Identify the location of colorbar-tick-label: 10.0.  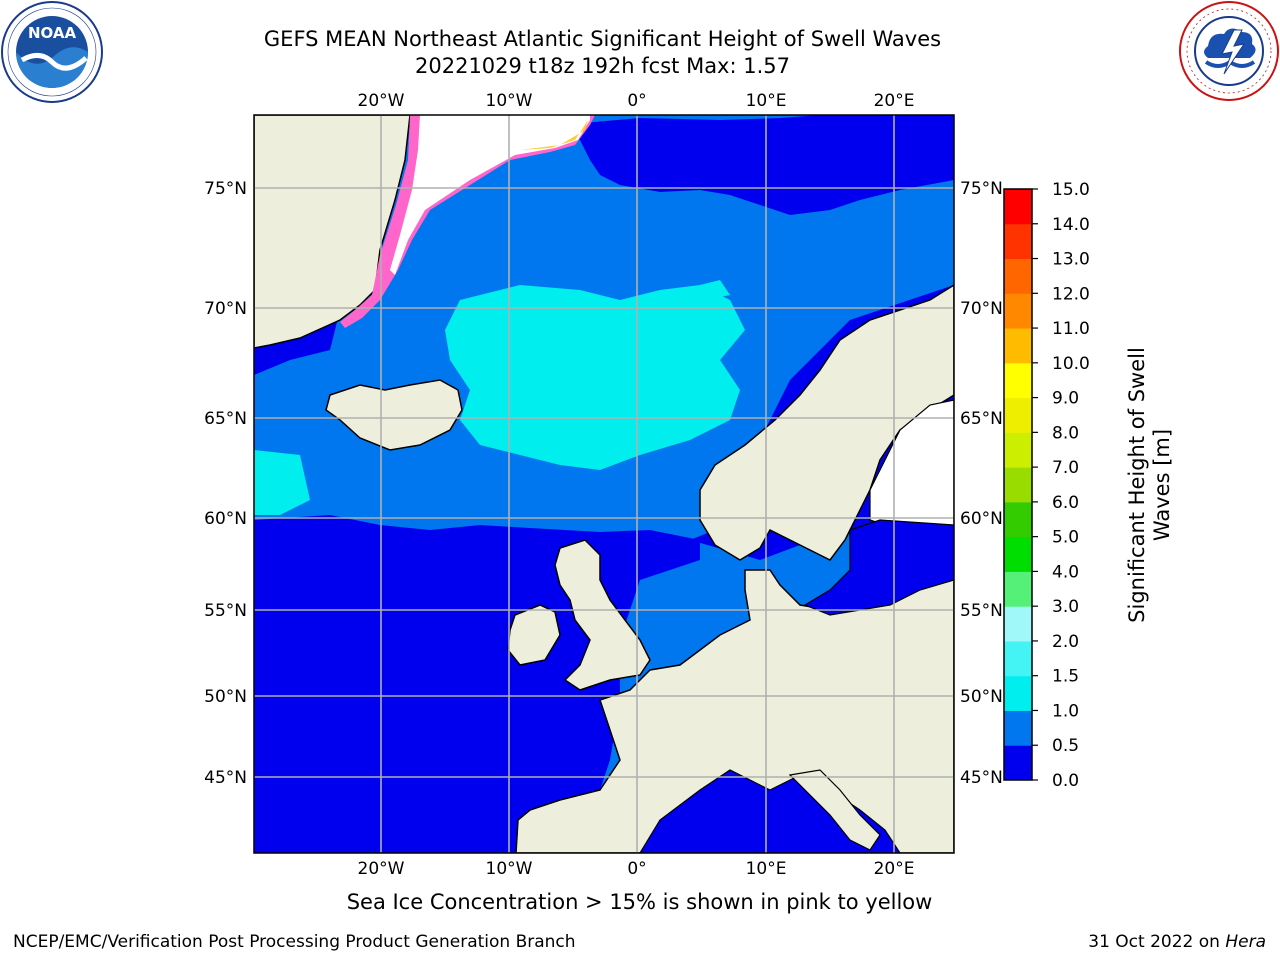
(1071, 364).